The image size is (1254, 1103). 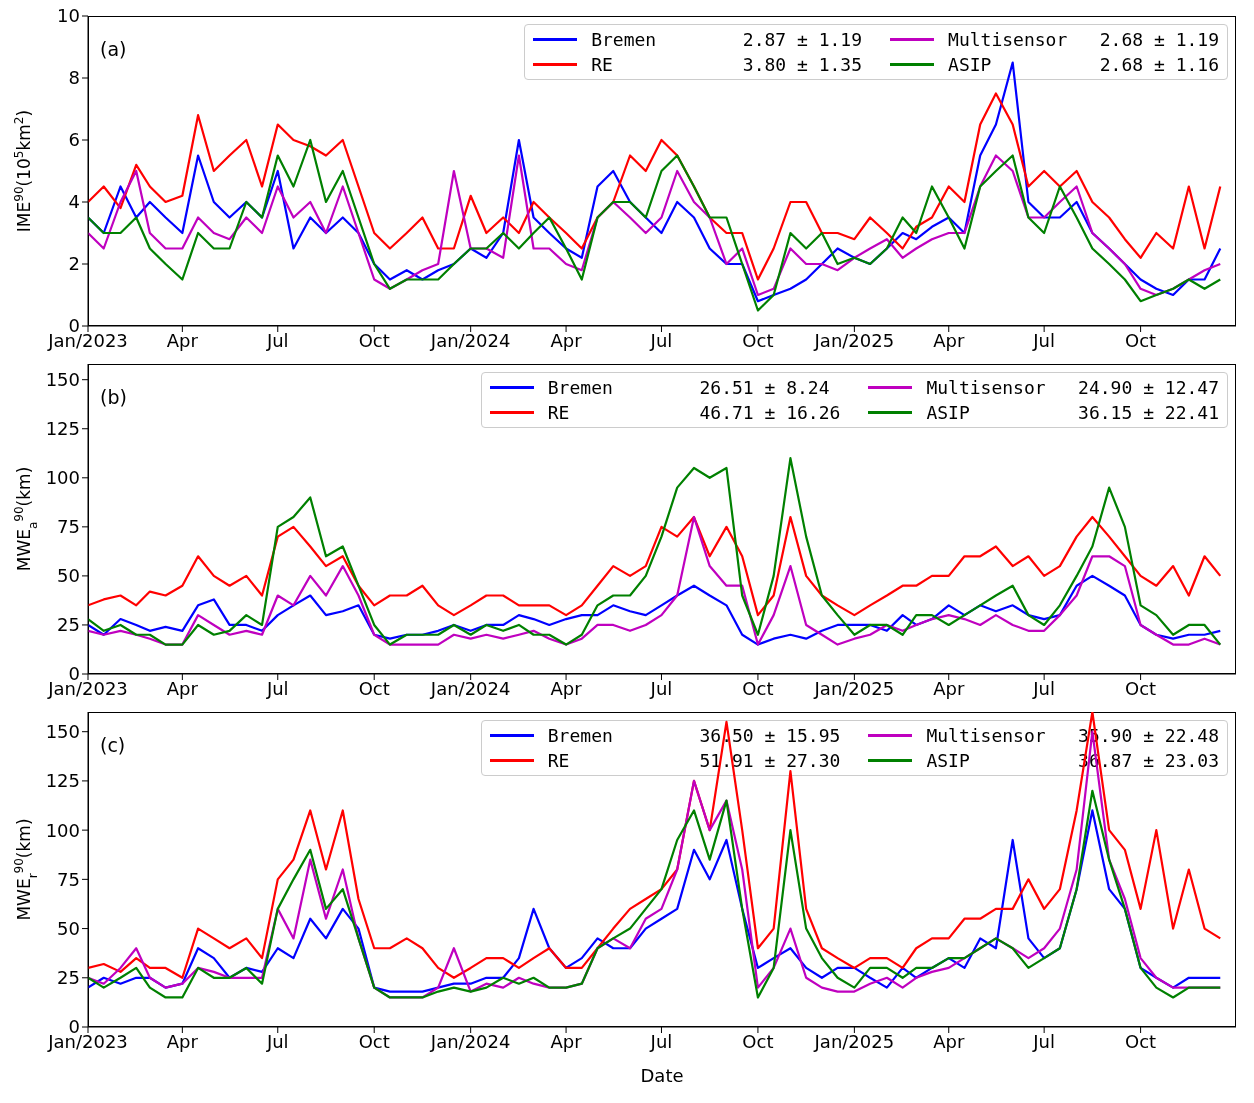 What do you see at coordinates (1083, 64) in the screenshot?
I see `legend-label: ASIP 2.68 ± 1.16` at bounding box center [1083, 64].